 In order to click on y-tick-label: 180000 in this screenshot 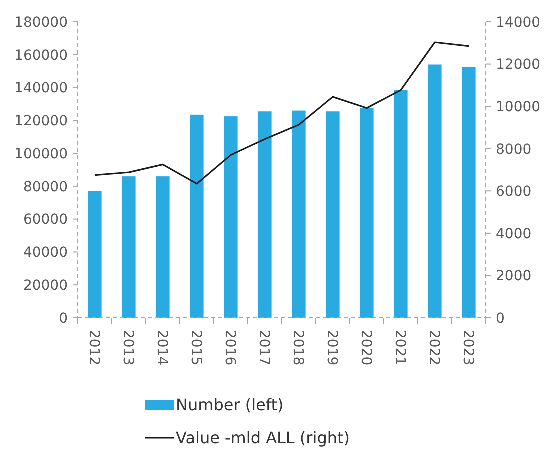, I will do `click(41, 22)`.